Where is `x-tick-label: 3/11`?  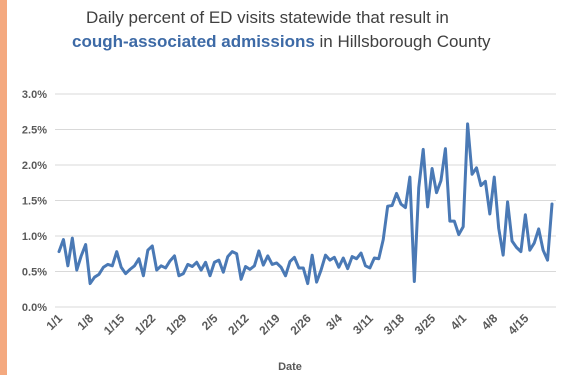 x-tick-label: 3/11 is located at coordinates (363, 324).